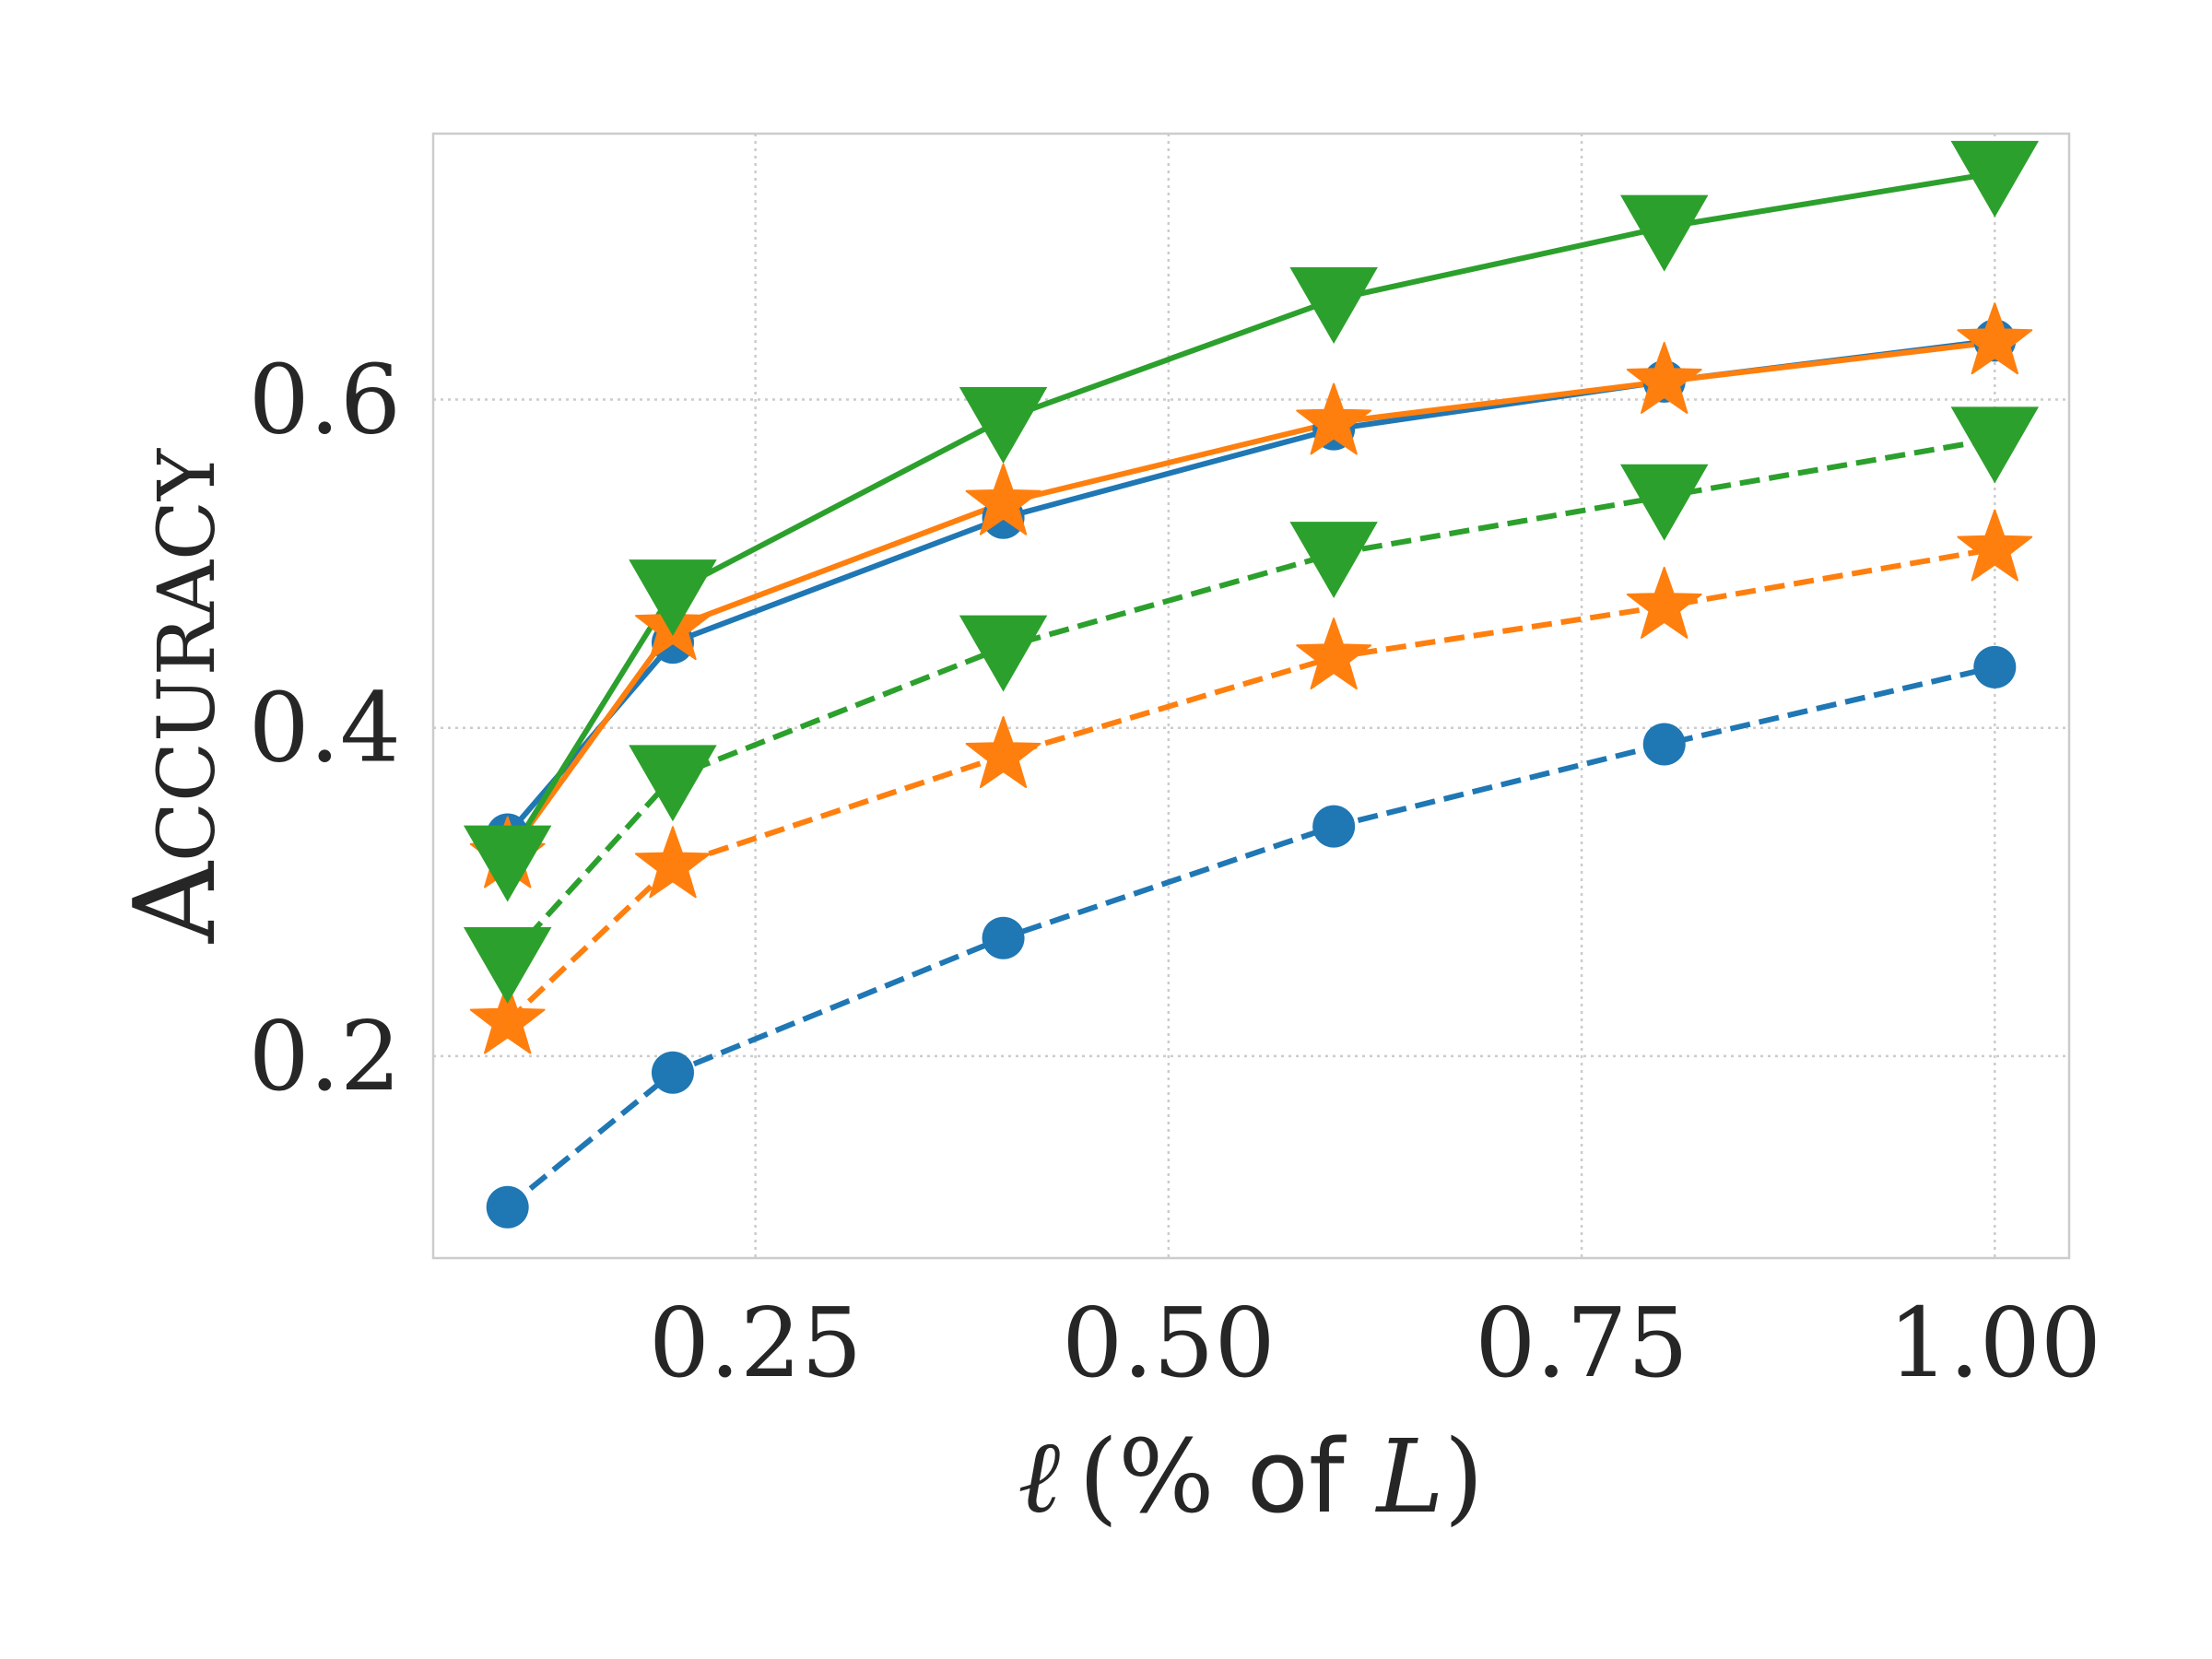  I want to click on x-axis-title-open: (, so click(1098, 1476).